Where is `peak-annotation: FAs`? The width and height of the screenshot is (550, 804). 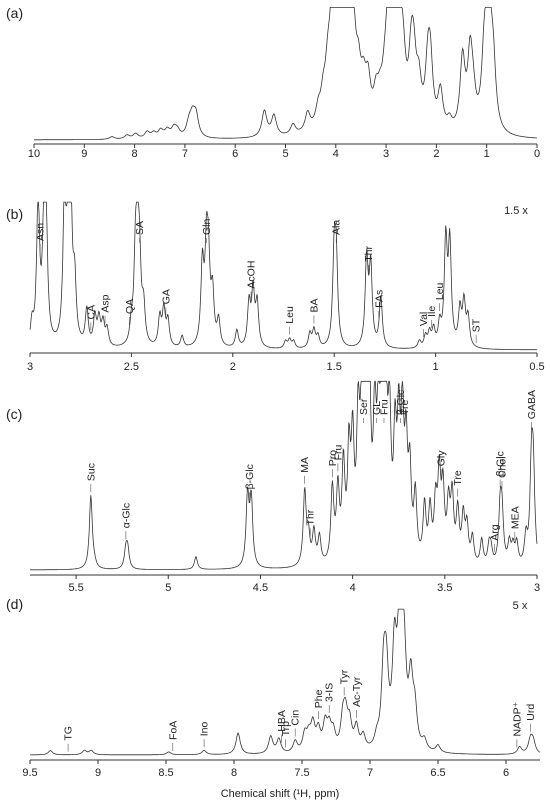
peak-annotation: FAs is located at coordinates (379, 299).